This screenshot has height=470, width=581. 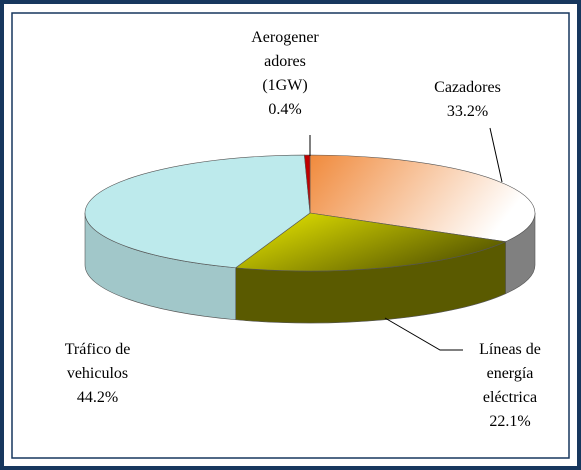 I want to click on value-label: 44.2%, so click(x=97, y=397).